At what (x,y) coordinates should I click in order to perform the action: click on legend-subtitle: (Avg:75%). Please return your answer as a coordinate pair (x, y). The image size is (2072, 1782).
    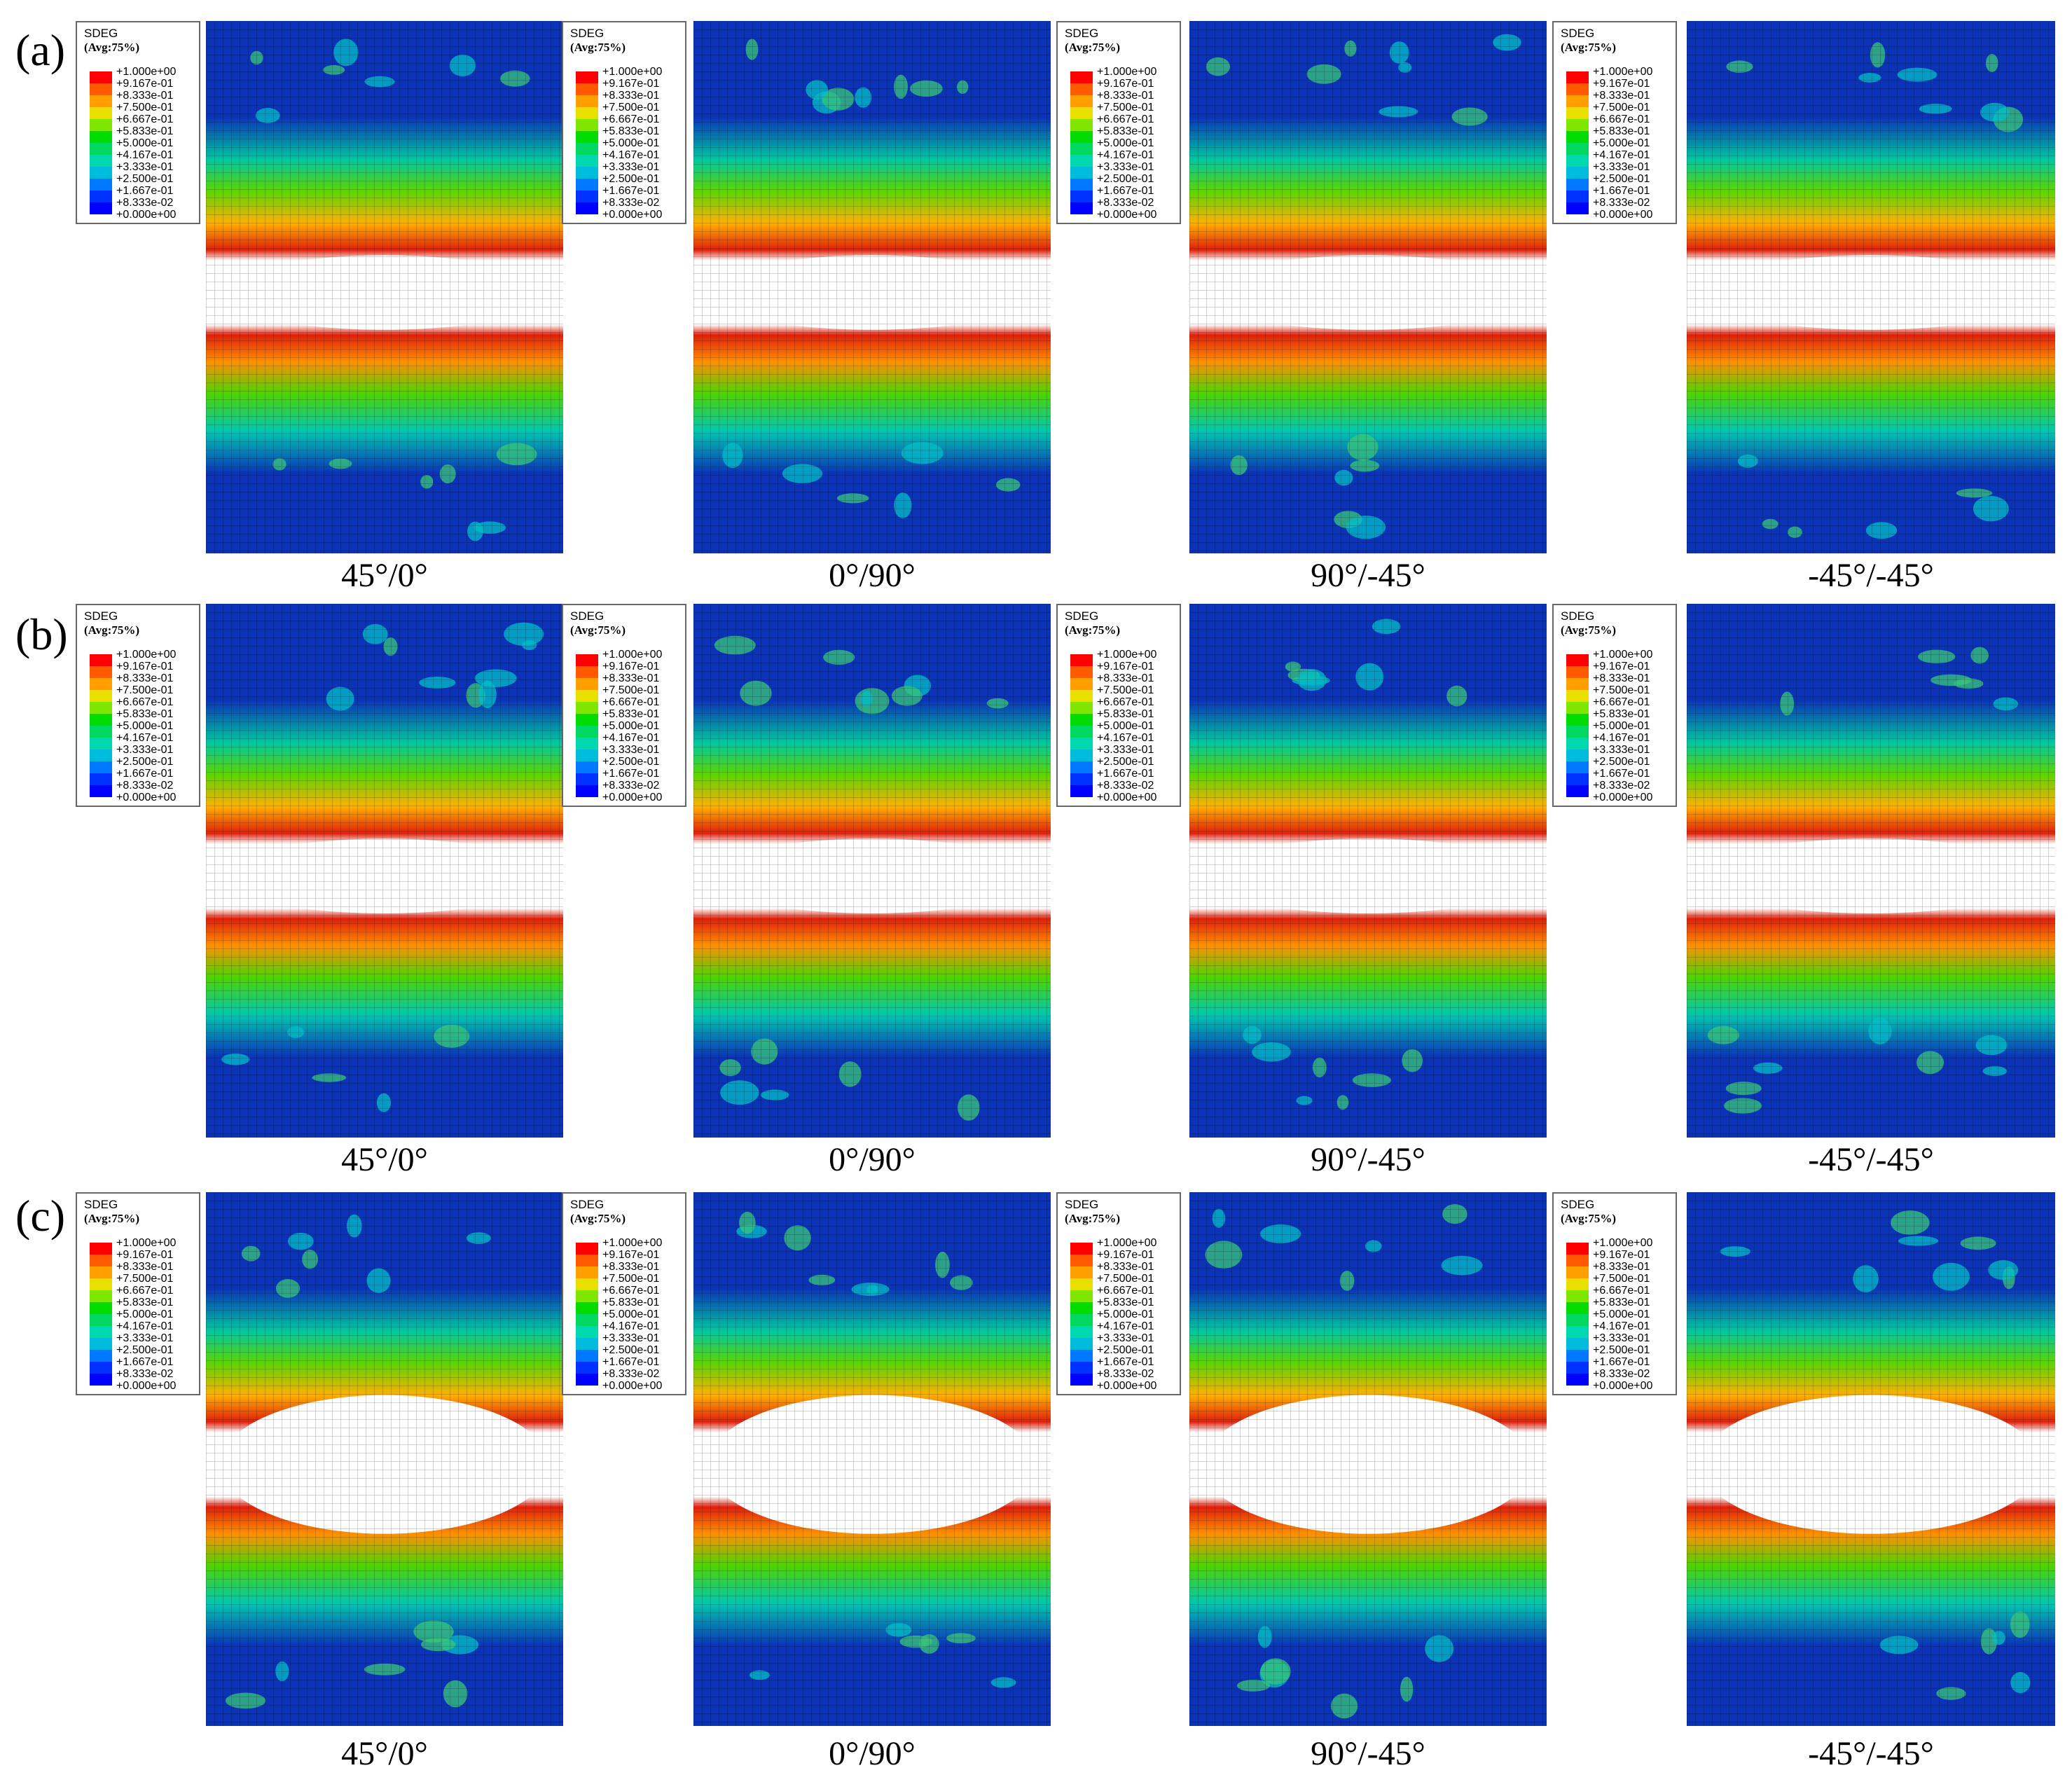
    Looking at the image, I should click on (1588, 47).